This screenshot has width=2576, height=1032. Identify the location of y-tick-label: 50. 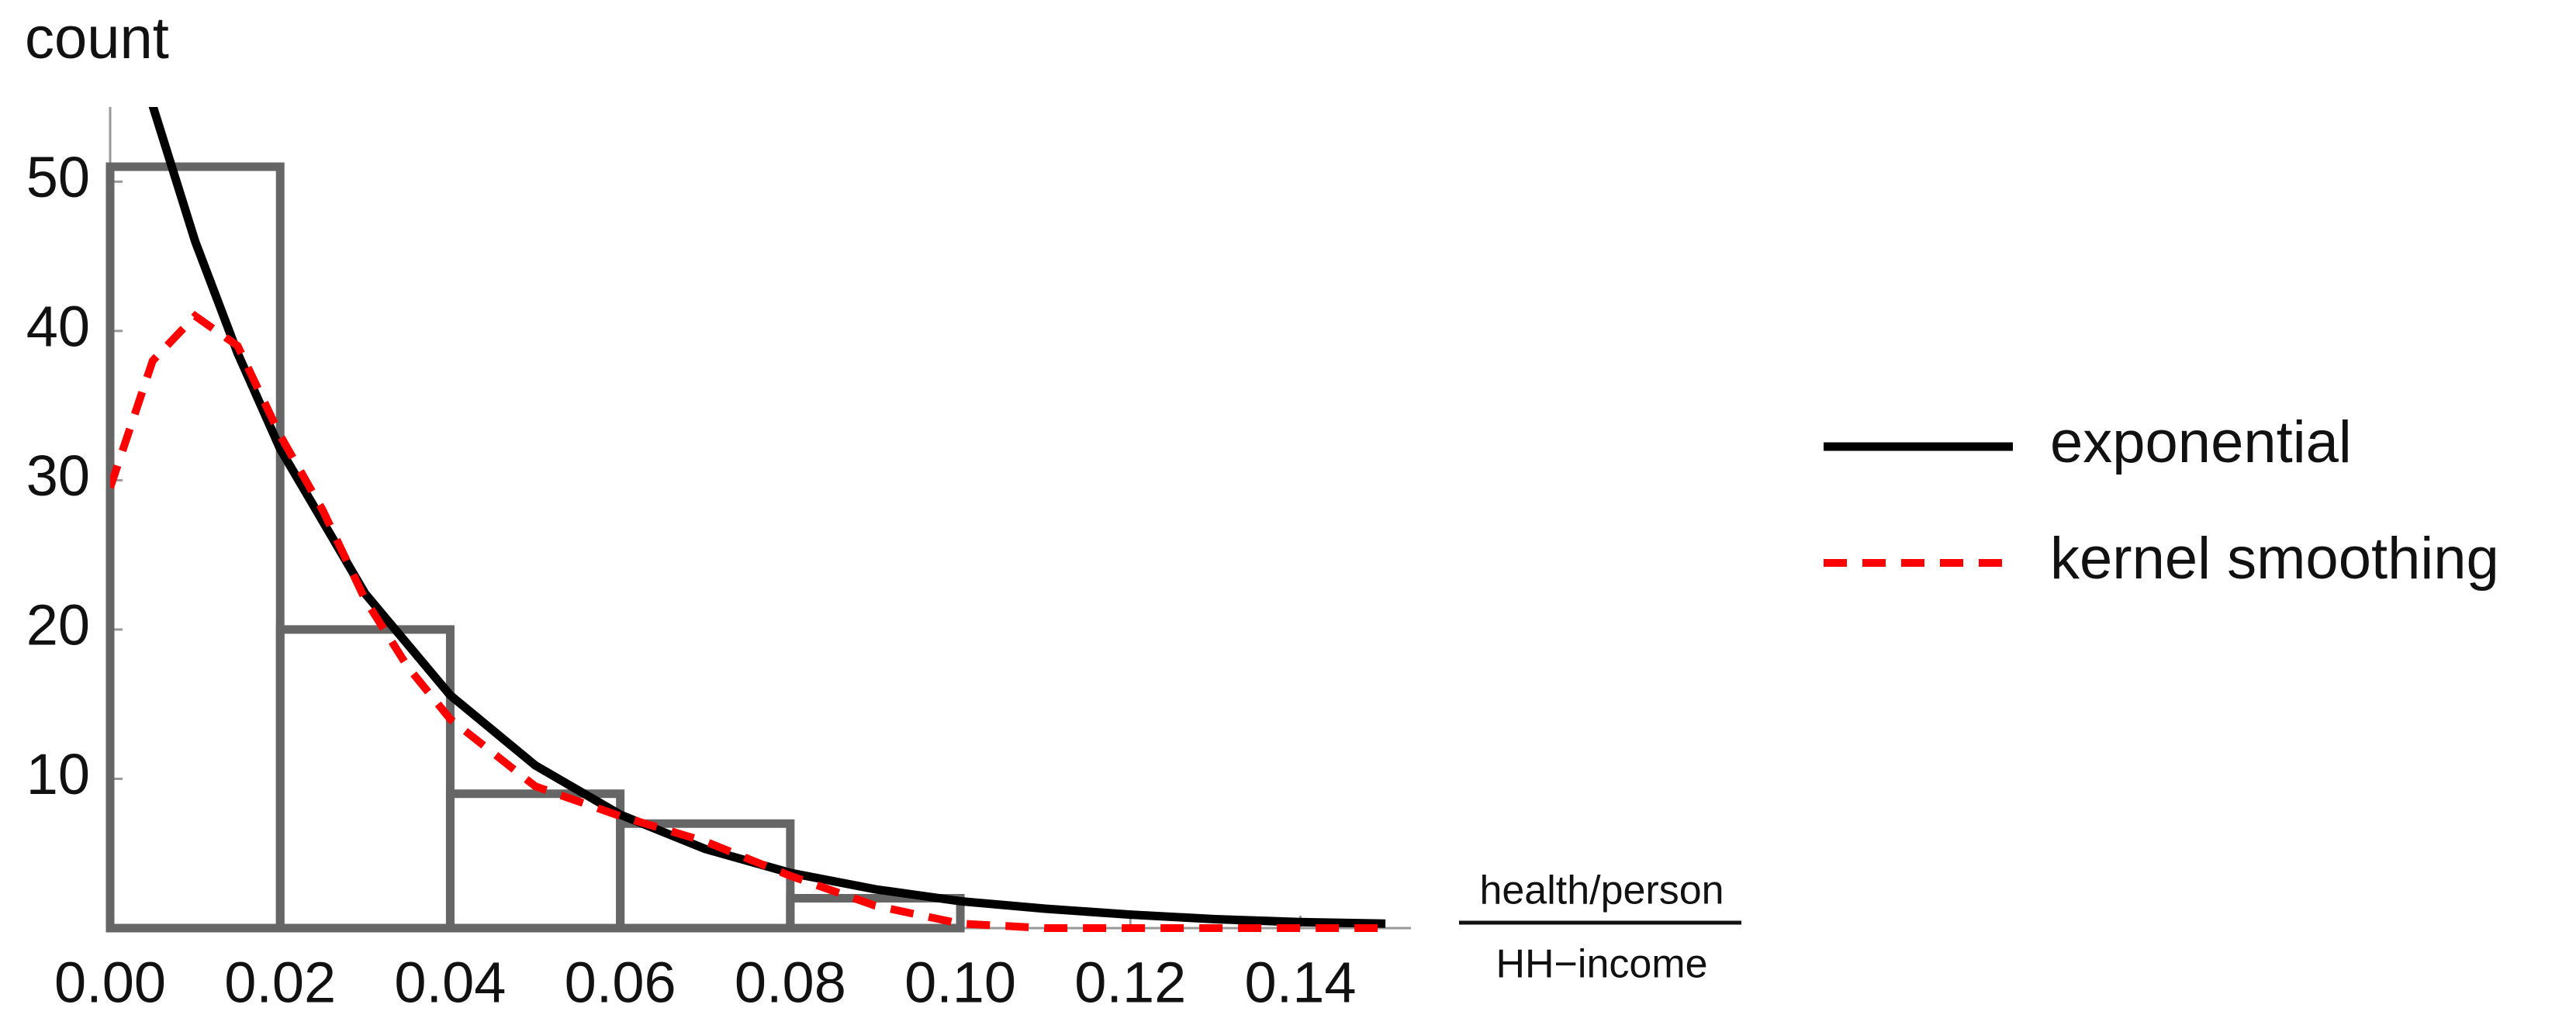
(58, 177).